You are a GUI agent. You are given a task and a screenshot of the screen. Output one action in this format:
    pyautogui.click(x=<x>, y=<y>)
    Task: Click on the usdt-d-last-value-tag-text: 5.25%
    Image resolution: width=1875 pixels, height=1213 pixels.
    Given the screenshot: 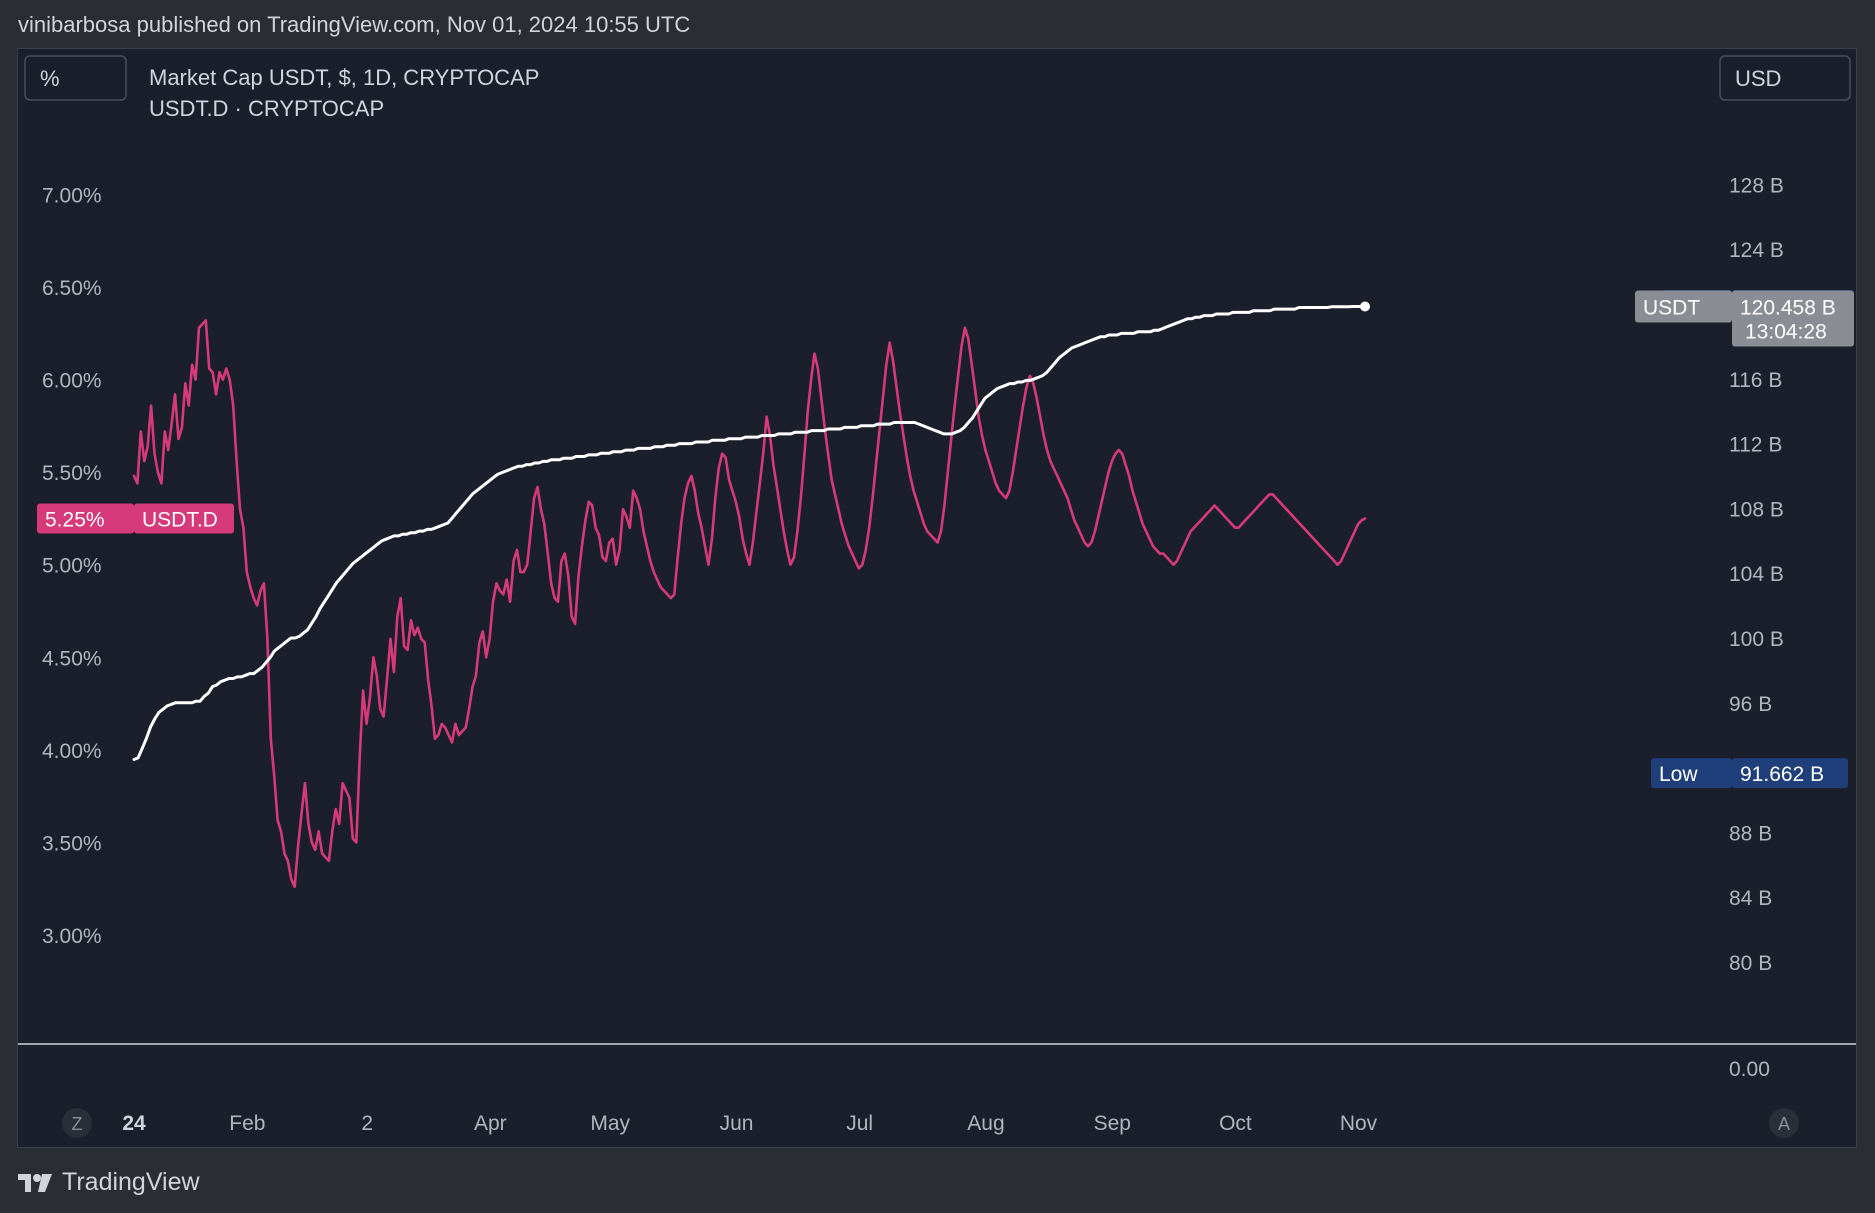 What is the action you would take?
    pyautogui.click(x=75, y=519)
    